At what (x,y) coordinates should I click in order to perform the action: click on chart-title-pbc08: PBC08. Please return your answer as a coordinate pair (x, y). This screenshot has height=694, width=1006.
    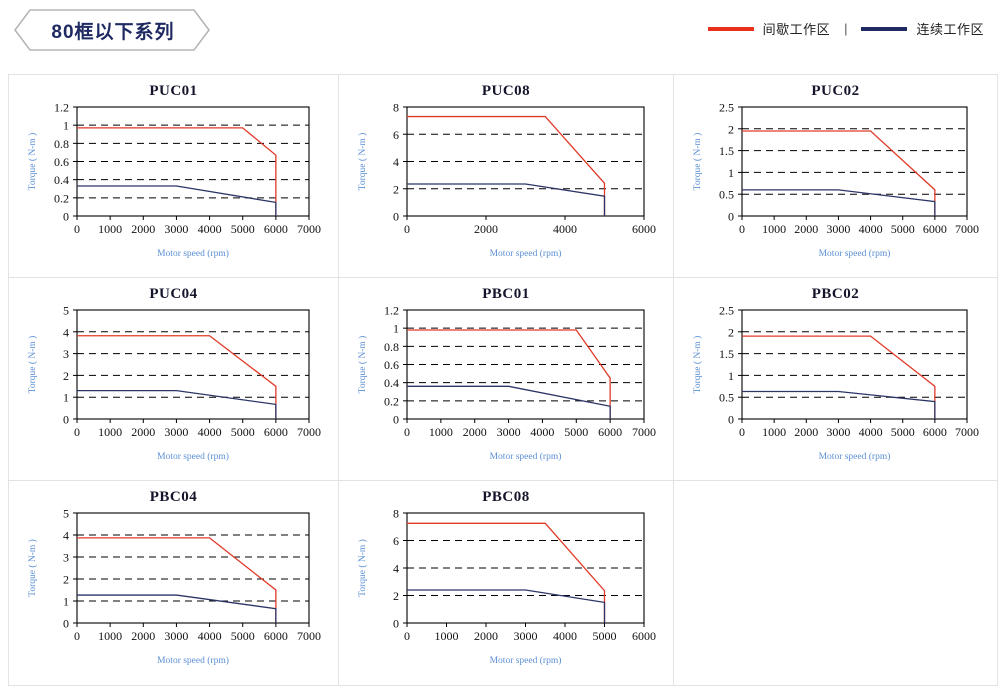
    Looking at the image, I should click on (506, 497).